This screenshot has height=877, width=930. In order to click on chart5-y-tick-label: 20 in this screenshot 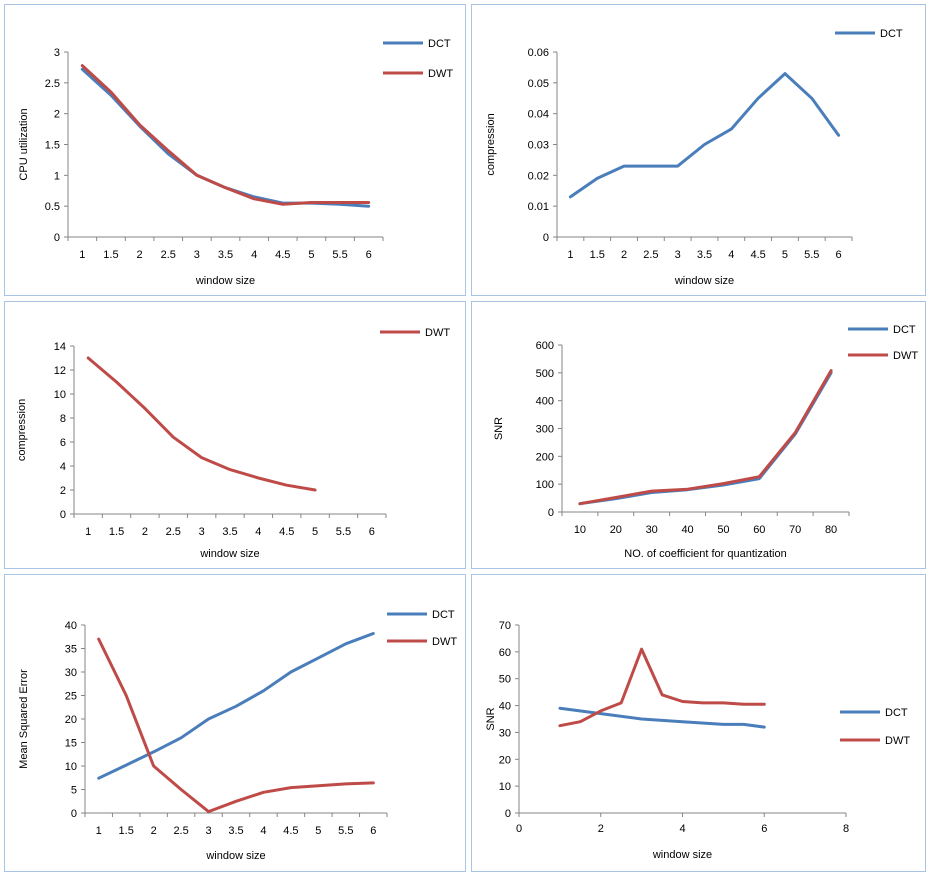, I will do `click(71, 720)`.